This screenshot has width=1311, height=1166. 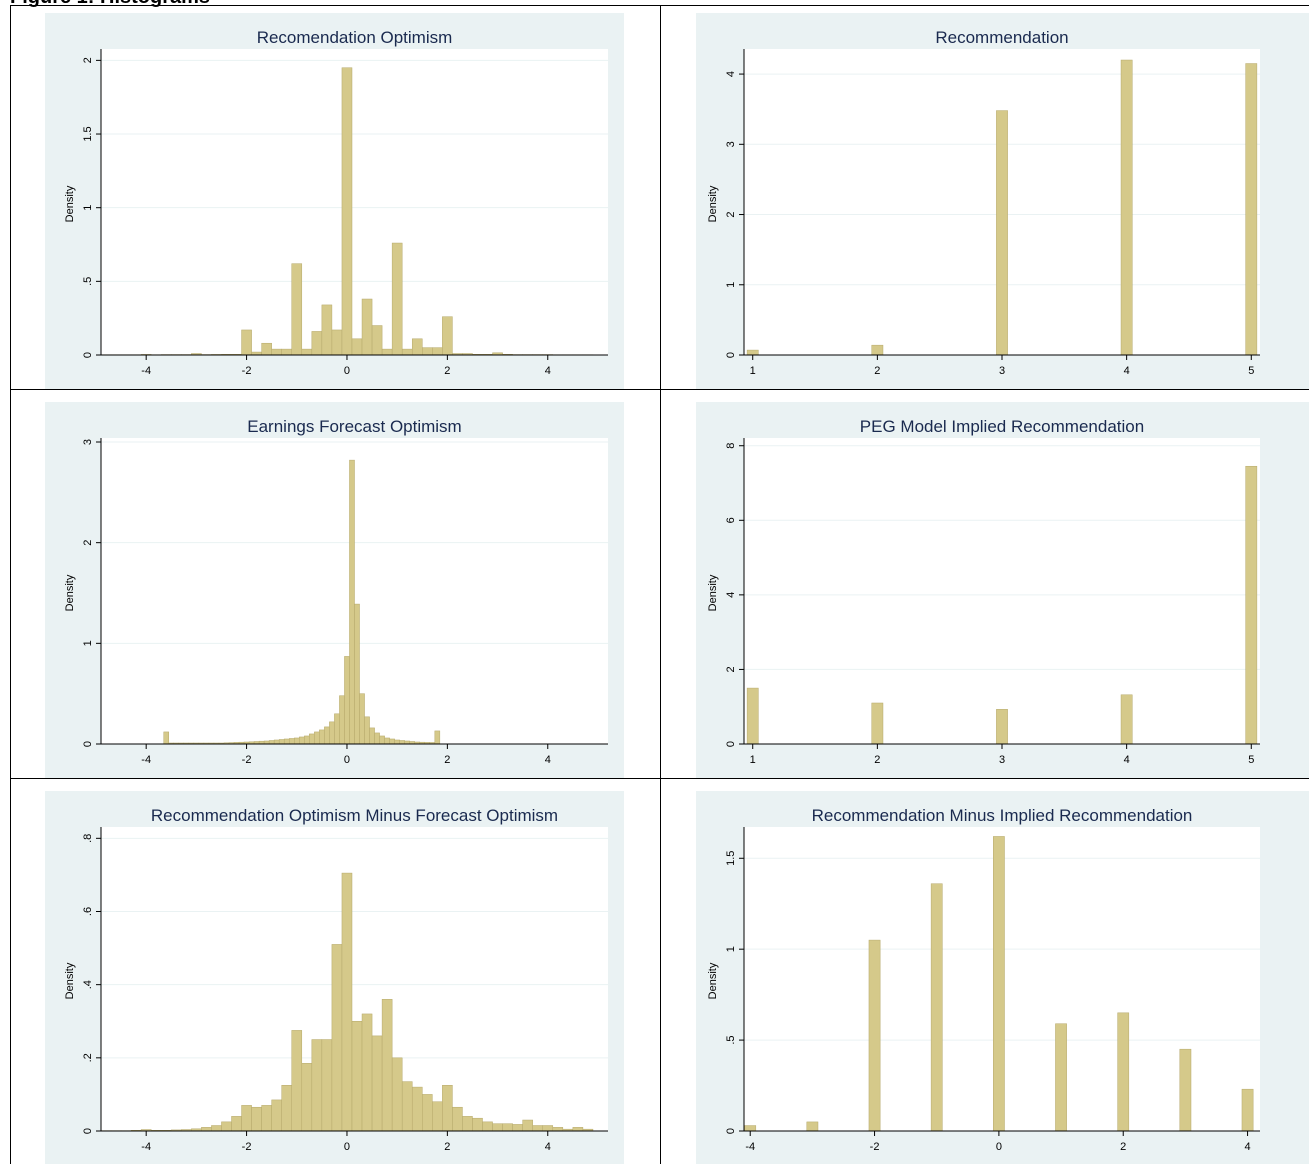 I want to click on chart-title: Recomendation Optimism, so click(x=355, y=37).